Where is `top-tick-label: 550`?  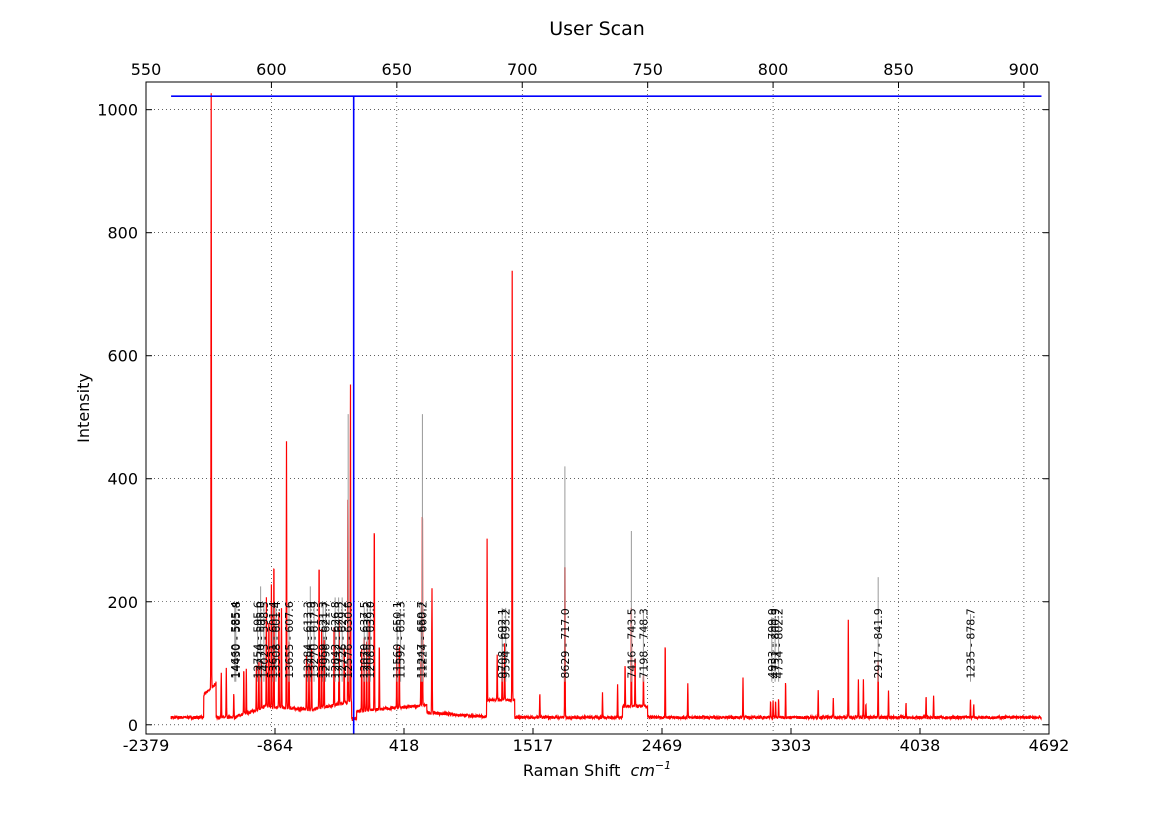 top-tick-label: 550 is located at coordinates (146, 69).